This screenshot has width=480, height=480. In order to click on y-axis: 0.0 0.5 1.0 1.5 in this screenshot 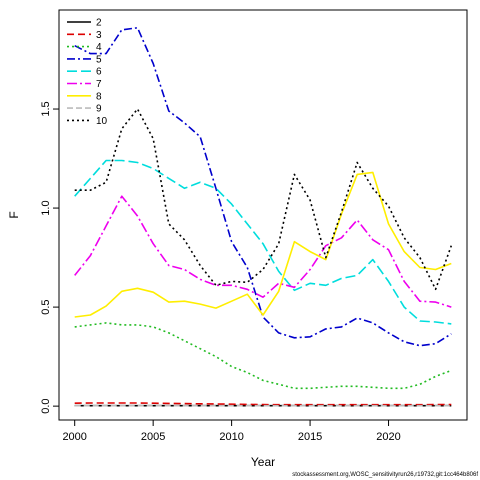, I will do `click(49, 257)`.